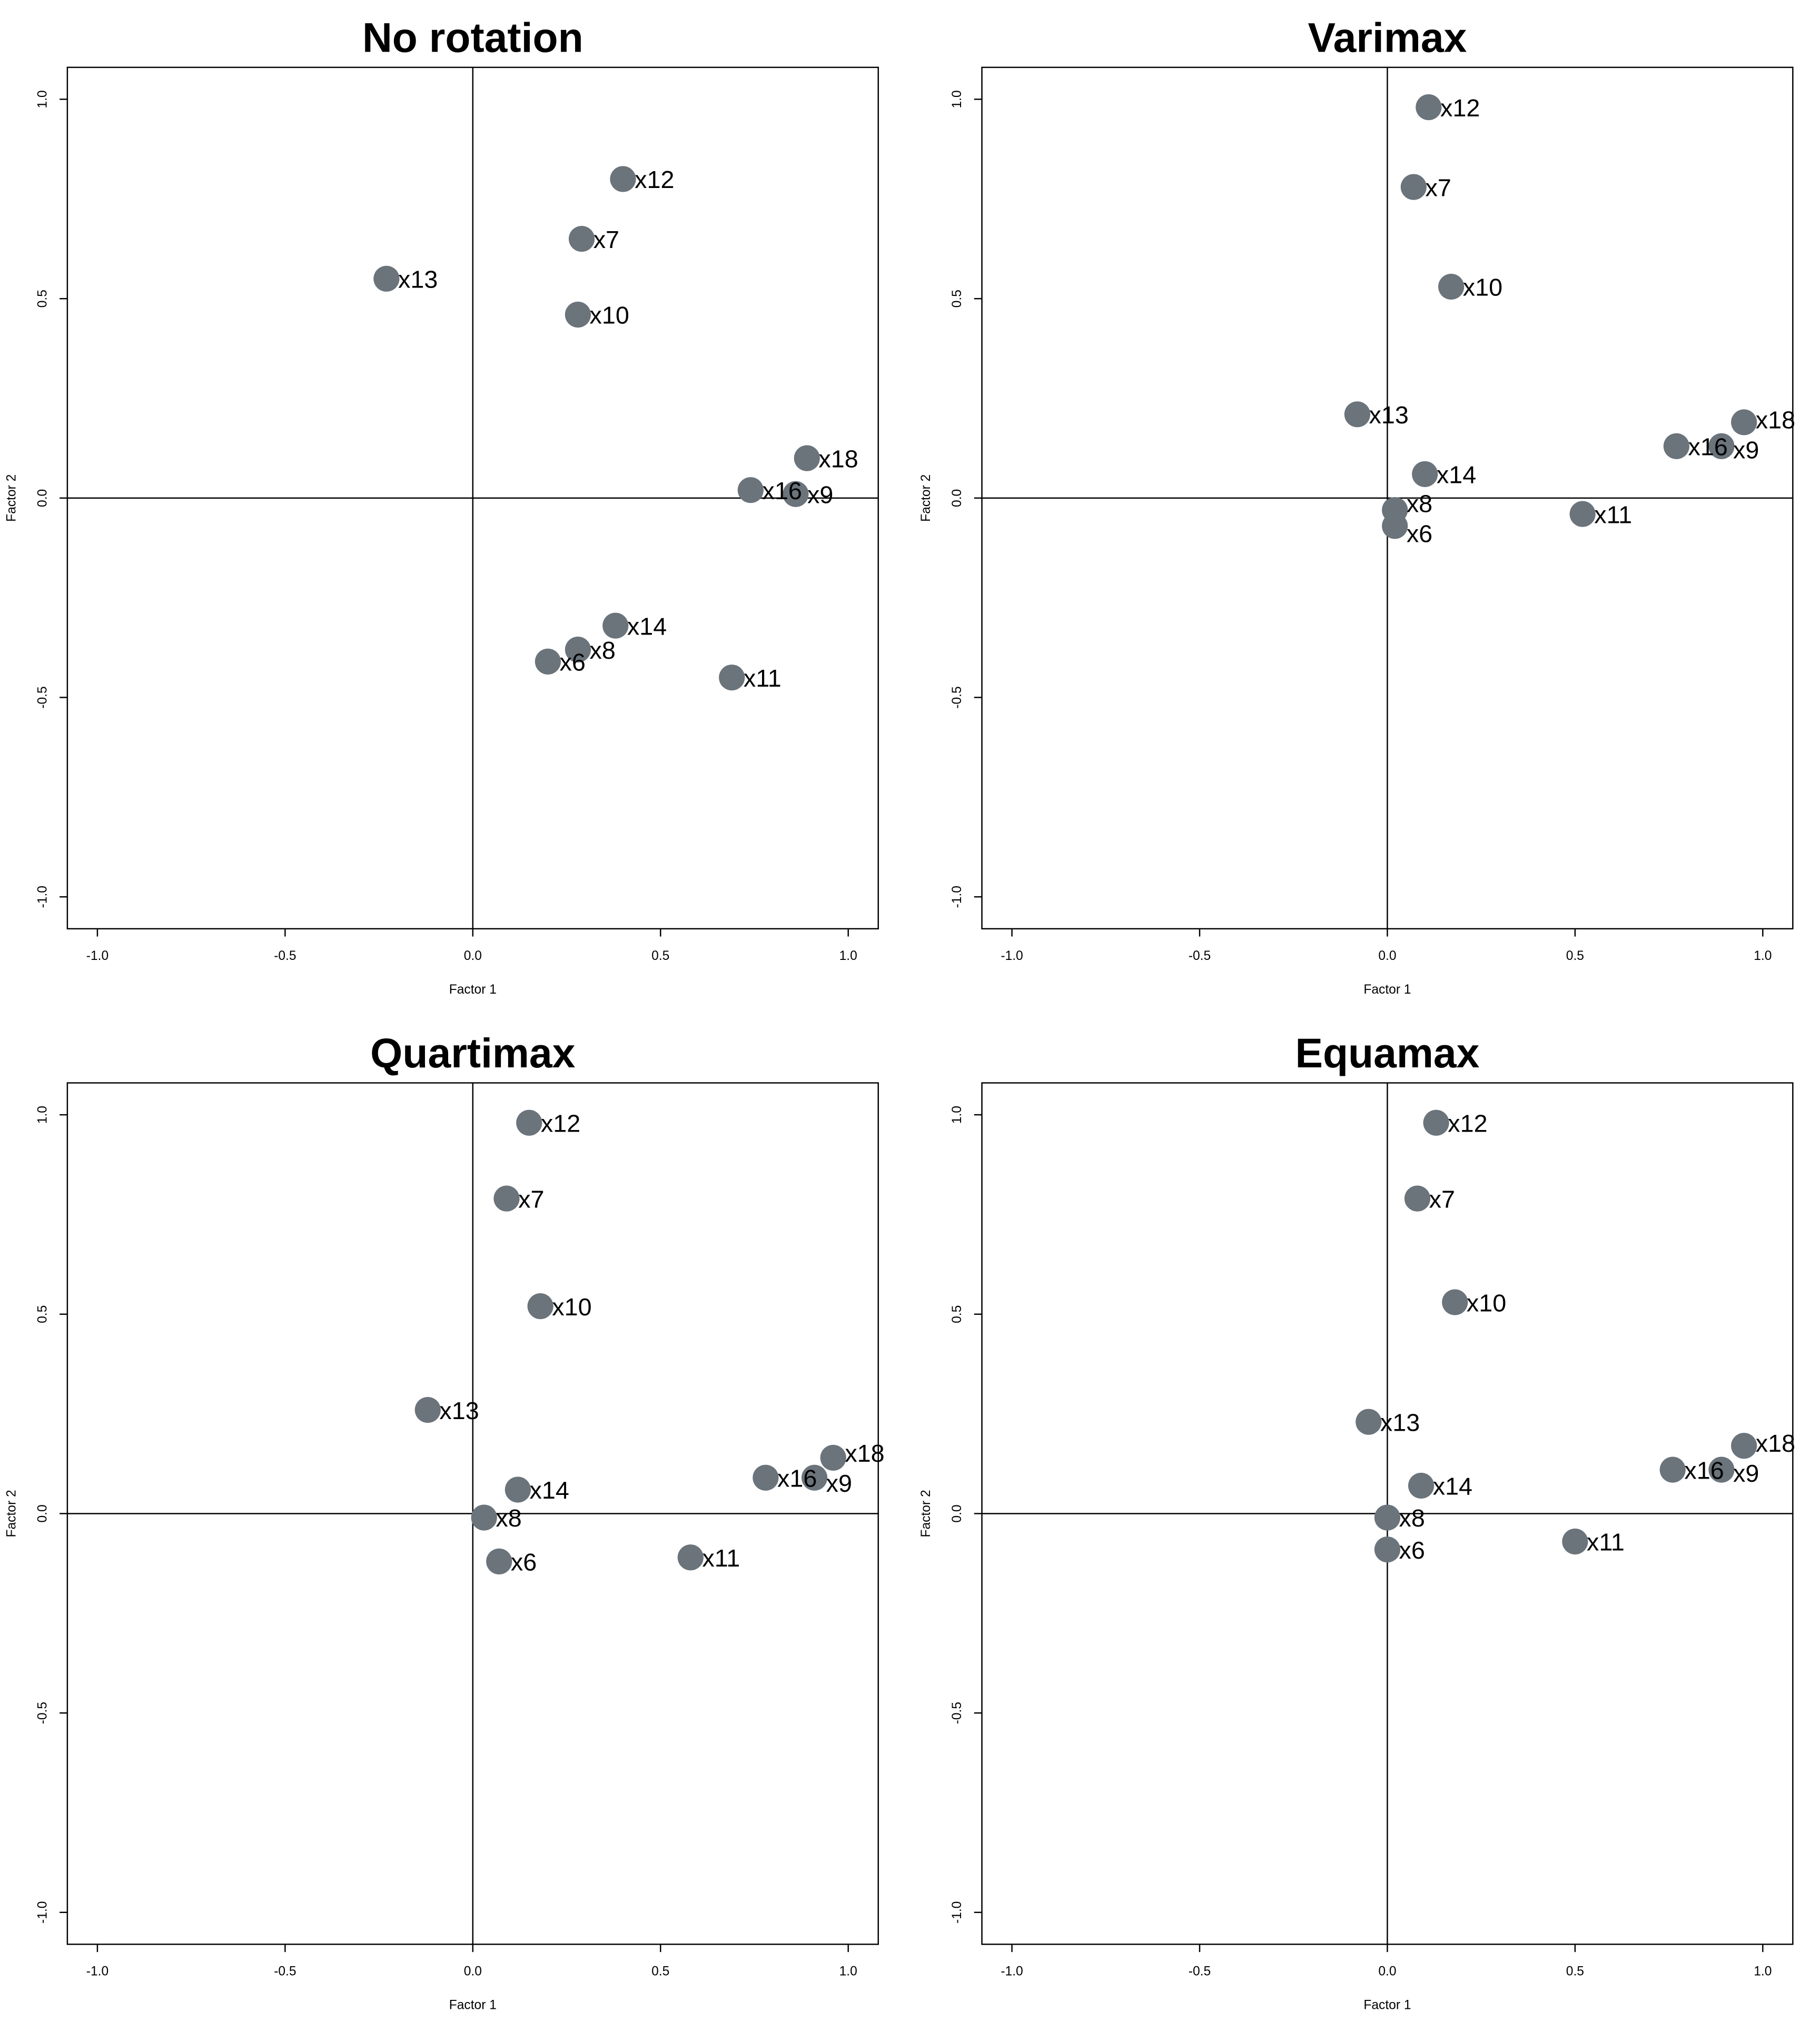 The image size is (1820, 2022). Describe the element at coordinates (1387, 38) in the screenshot. I see `chart-title: Varimax` at that location.